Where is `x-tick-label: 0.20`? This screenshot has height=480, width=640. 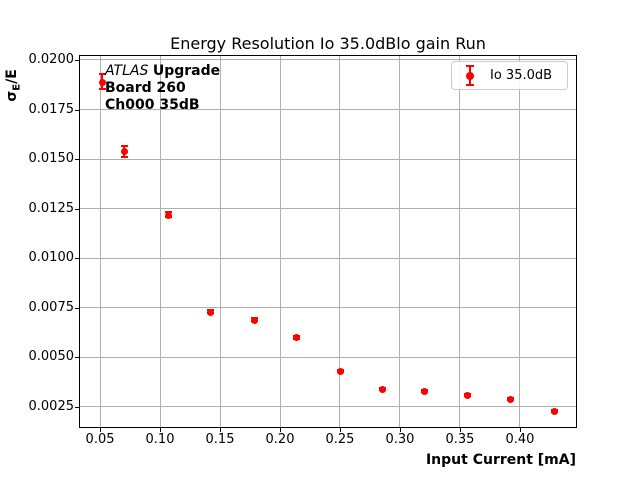
x-tick-label: 0.20 is located at coordinates (280, 439).